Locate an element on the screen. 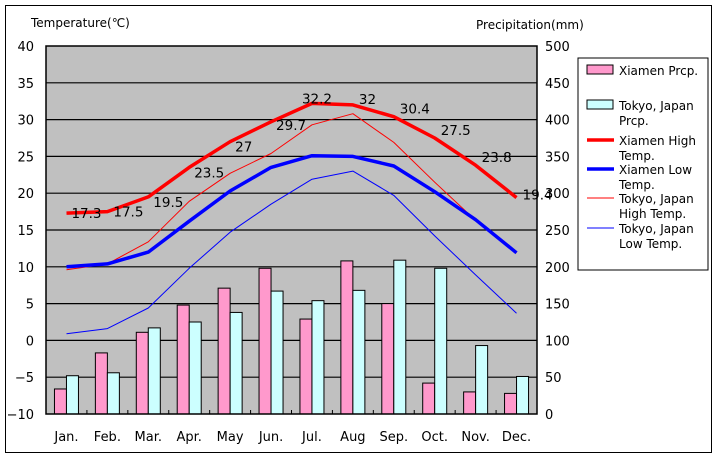  category-label: Sep. is located at coordinates (393, 437).